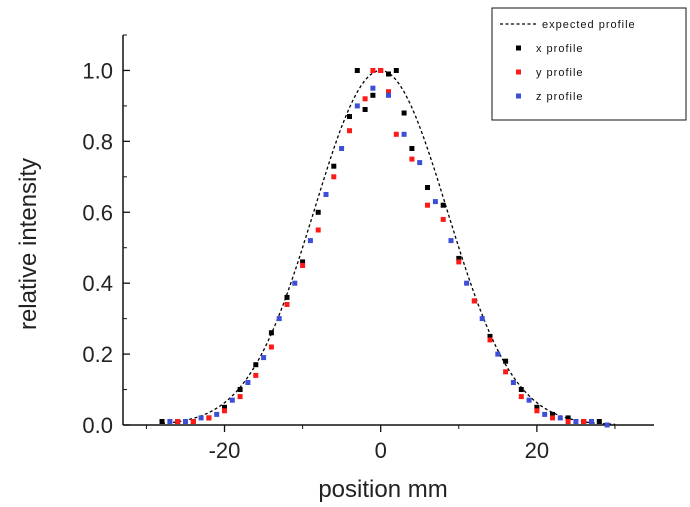 This screenshot has height=507, width=690. Describe the element at coordinates (97, 70) in the screenshot. I see `y-tick-label: 1.0` at that location.